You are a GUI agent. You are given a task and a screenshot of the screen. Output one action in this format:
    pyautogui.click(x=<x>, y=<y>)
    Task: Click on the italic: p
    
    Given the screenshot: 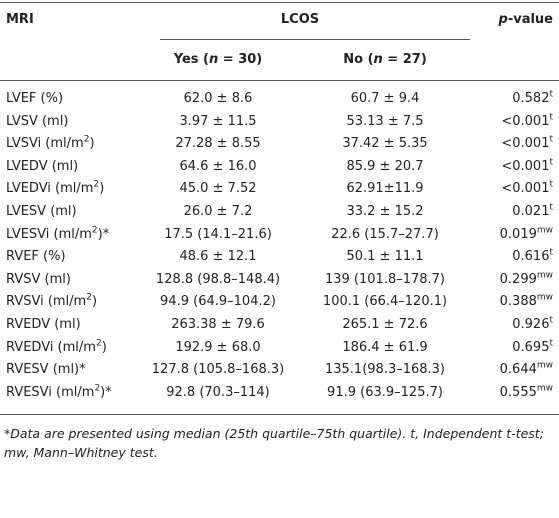 What is the action you would take?
    pyautogui.click(x=503, y=19)
    